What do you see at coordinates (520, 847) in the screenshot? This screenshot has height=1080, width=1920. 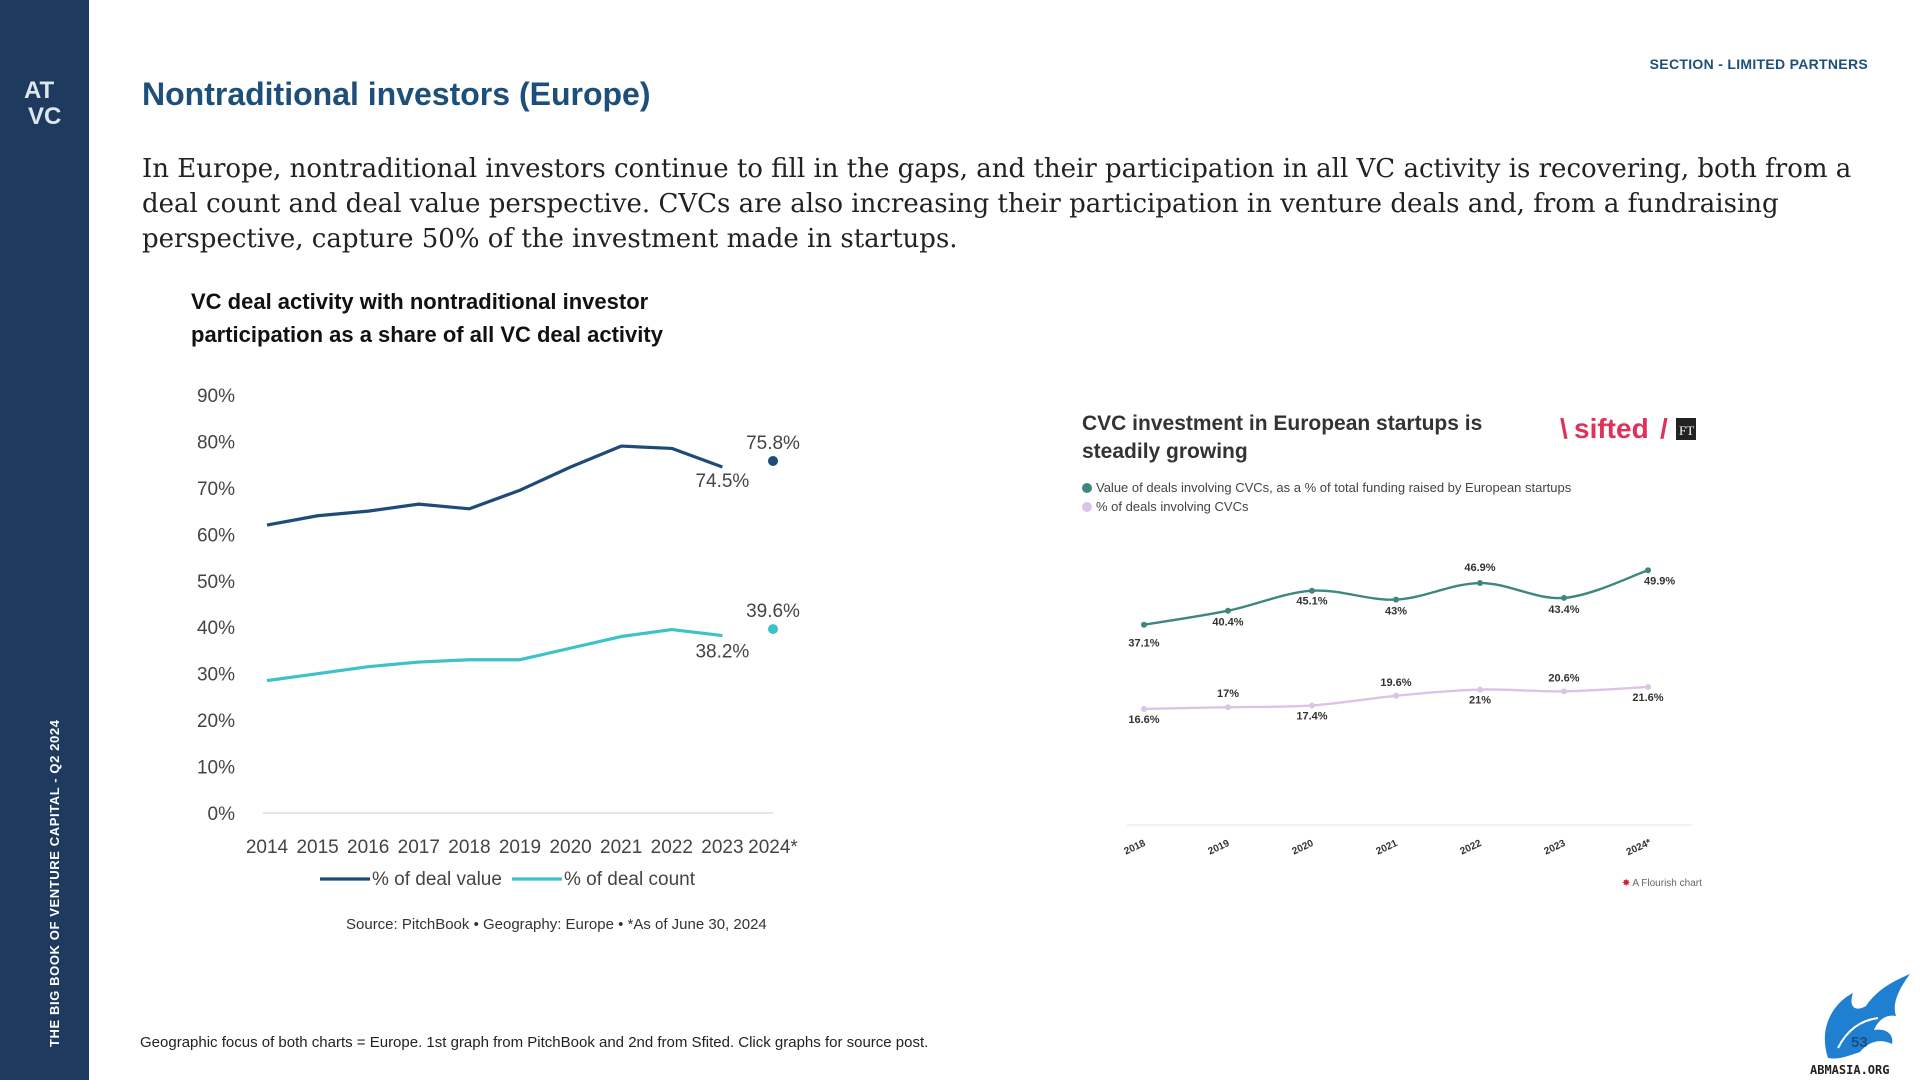 I see `chart1-x-tick-label: 2019` at bounding box center [520, 847].